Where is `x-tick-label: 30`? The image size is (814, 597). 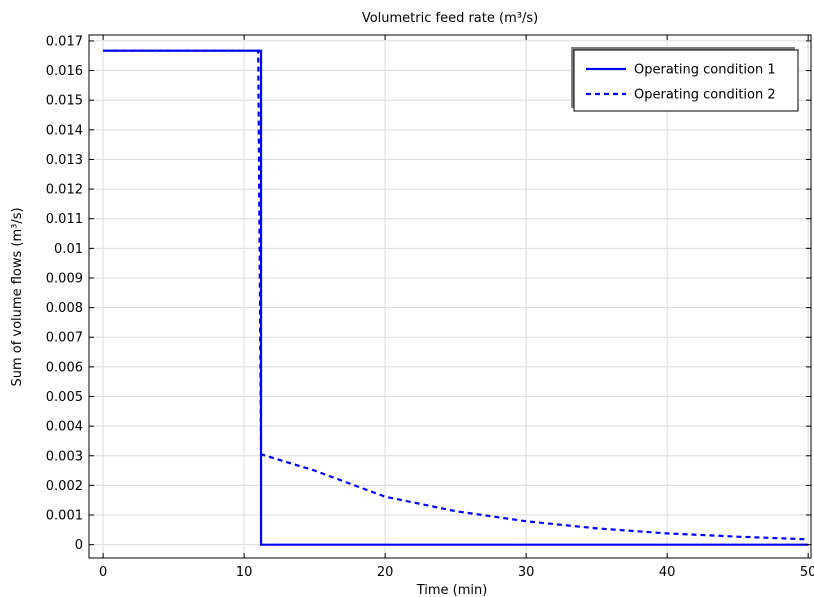
x-tick-label: 30 is located at coordinates (526, 572).